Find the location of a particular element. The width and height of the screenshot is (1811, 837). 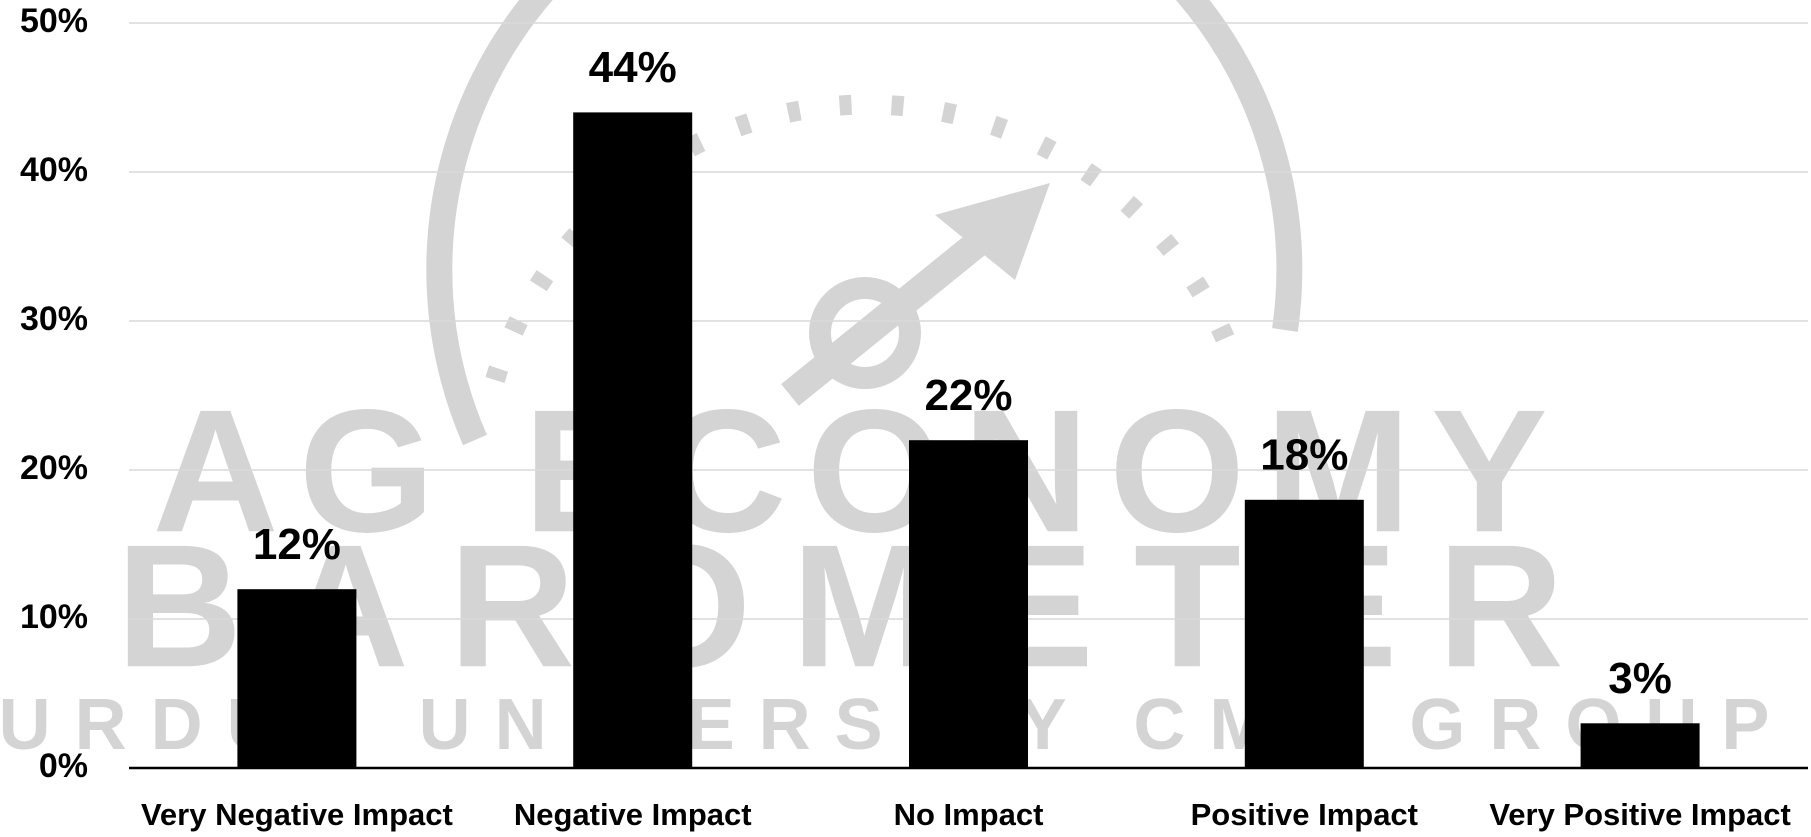

y-tick-label: 10% is located at coordinates (54, 617).